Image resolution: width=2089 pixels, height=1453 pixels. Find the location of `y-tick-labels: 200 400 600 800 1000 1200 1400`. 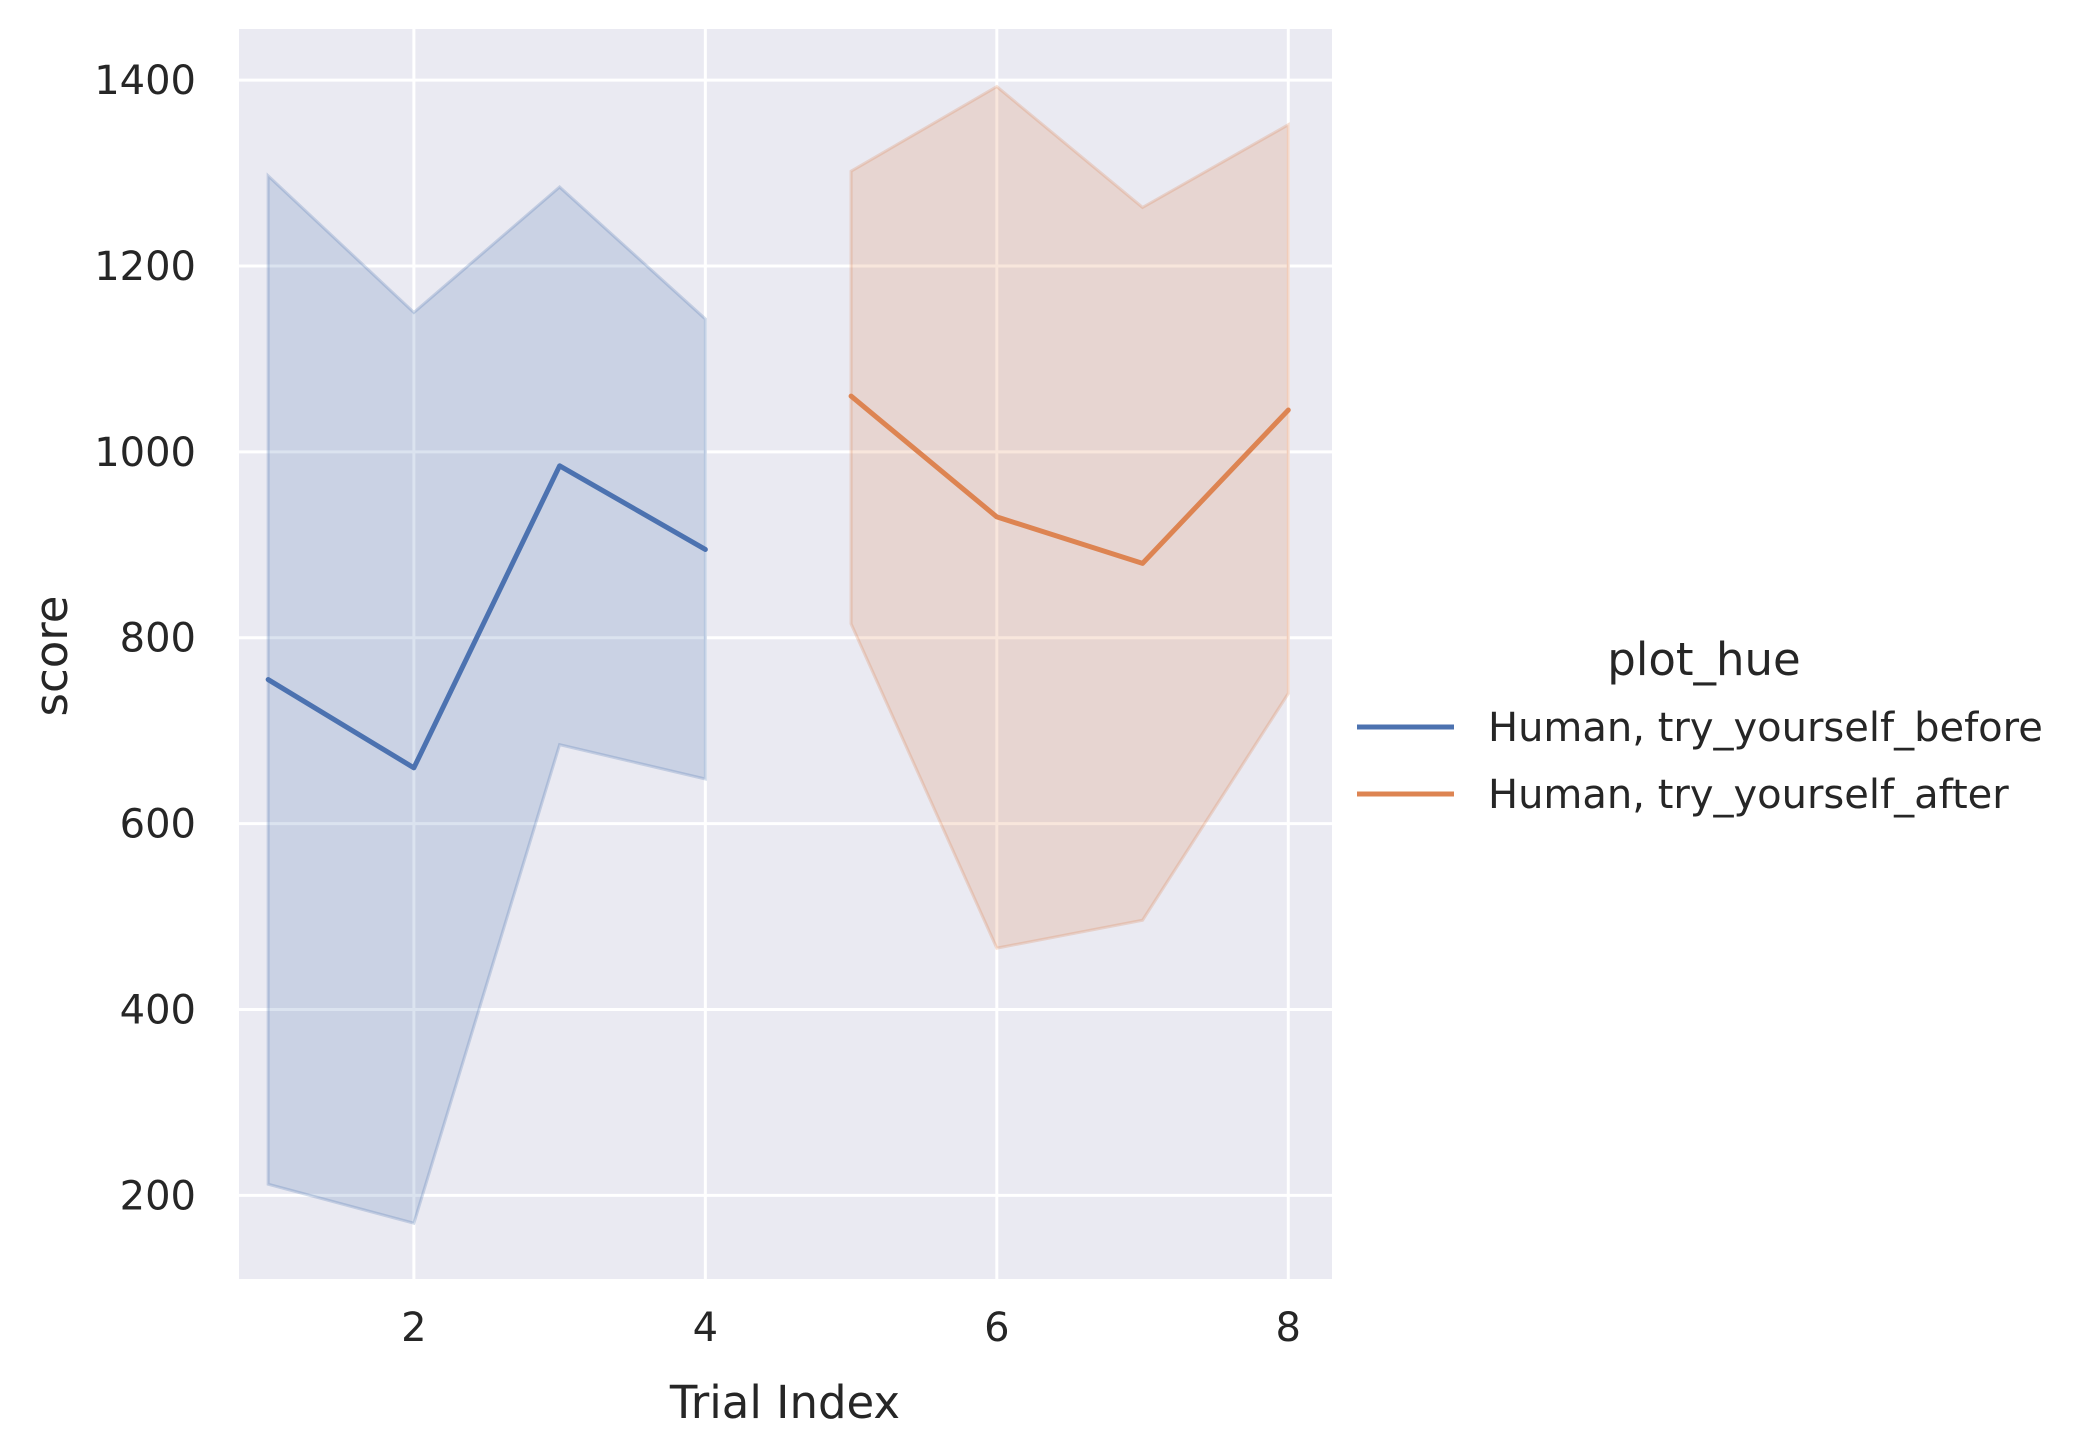

y-tick-labels: 200 400 600 800 1000 1200 1400 is located at coordinates (145, 638).